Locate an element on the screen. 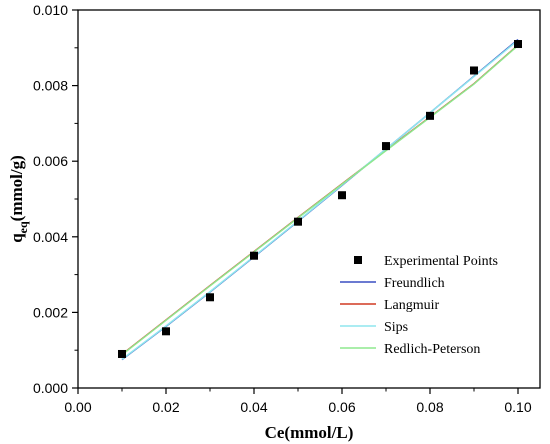 The image size is (550, 444). legend-label: Redlich-Peterson is located at coordinates (432, 349).